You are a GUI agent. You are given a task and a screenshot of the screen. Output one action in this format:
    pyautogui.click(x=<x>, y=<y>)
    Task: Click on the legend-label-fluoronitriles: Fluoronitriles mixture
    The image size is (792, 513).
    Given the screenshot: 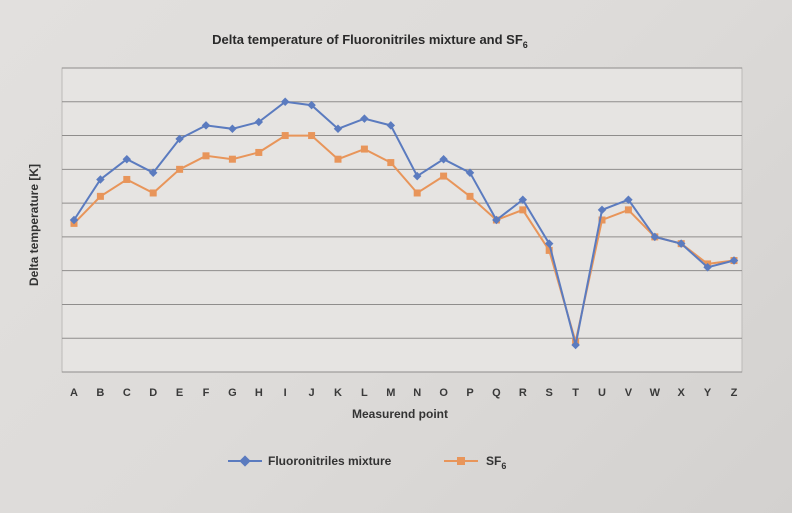 What is the action you would take?
    pyautogui.click(x=330, y=461)
    